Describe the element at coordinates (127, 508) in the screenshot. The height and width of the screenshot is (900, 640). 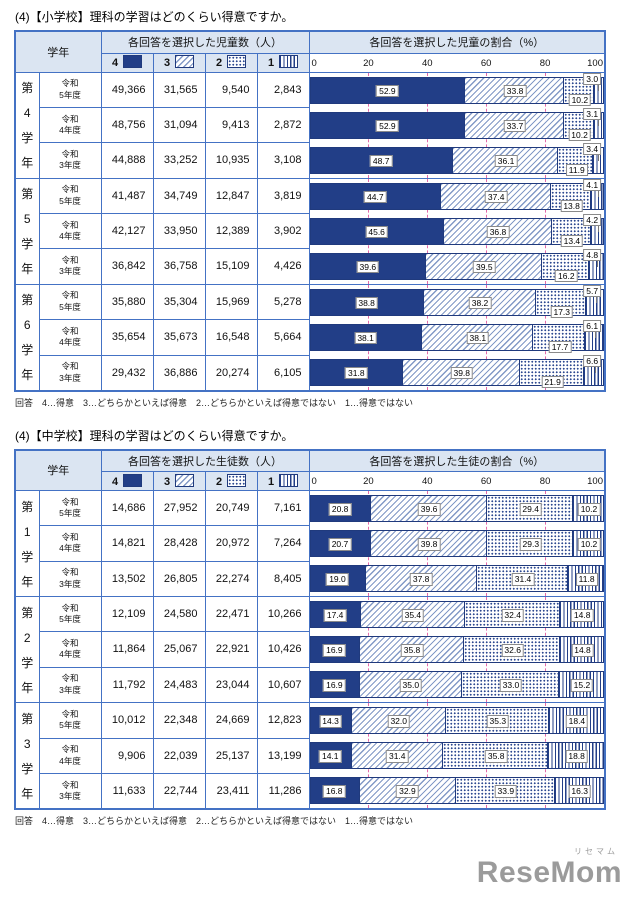
I see `count-cell-4: 14,686` at that location.